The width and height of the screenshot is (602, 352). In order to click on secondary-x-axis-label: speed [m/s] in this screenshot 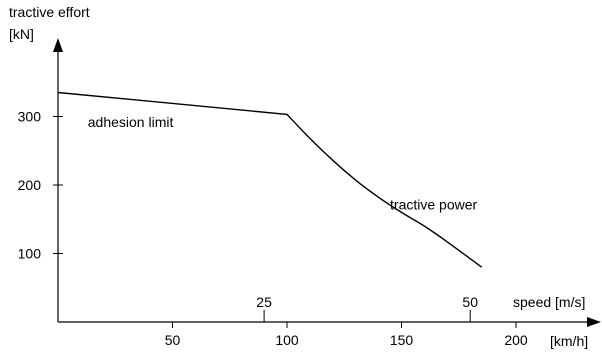, I will do `click(549, 302)`.